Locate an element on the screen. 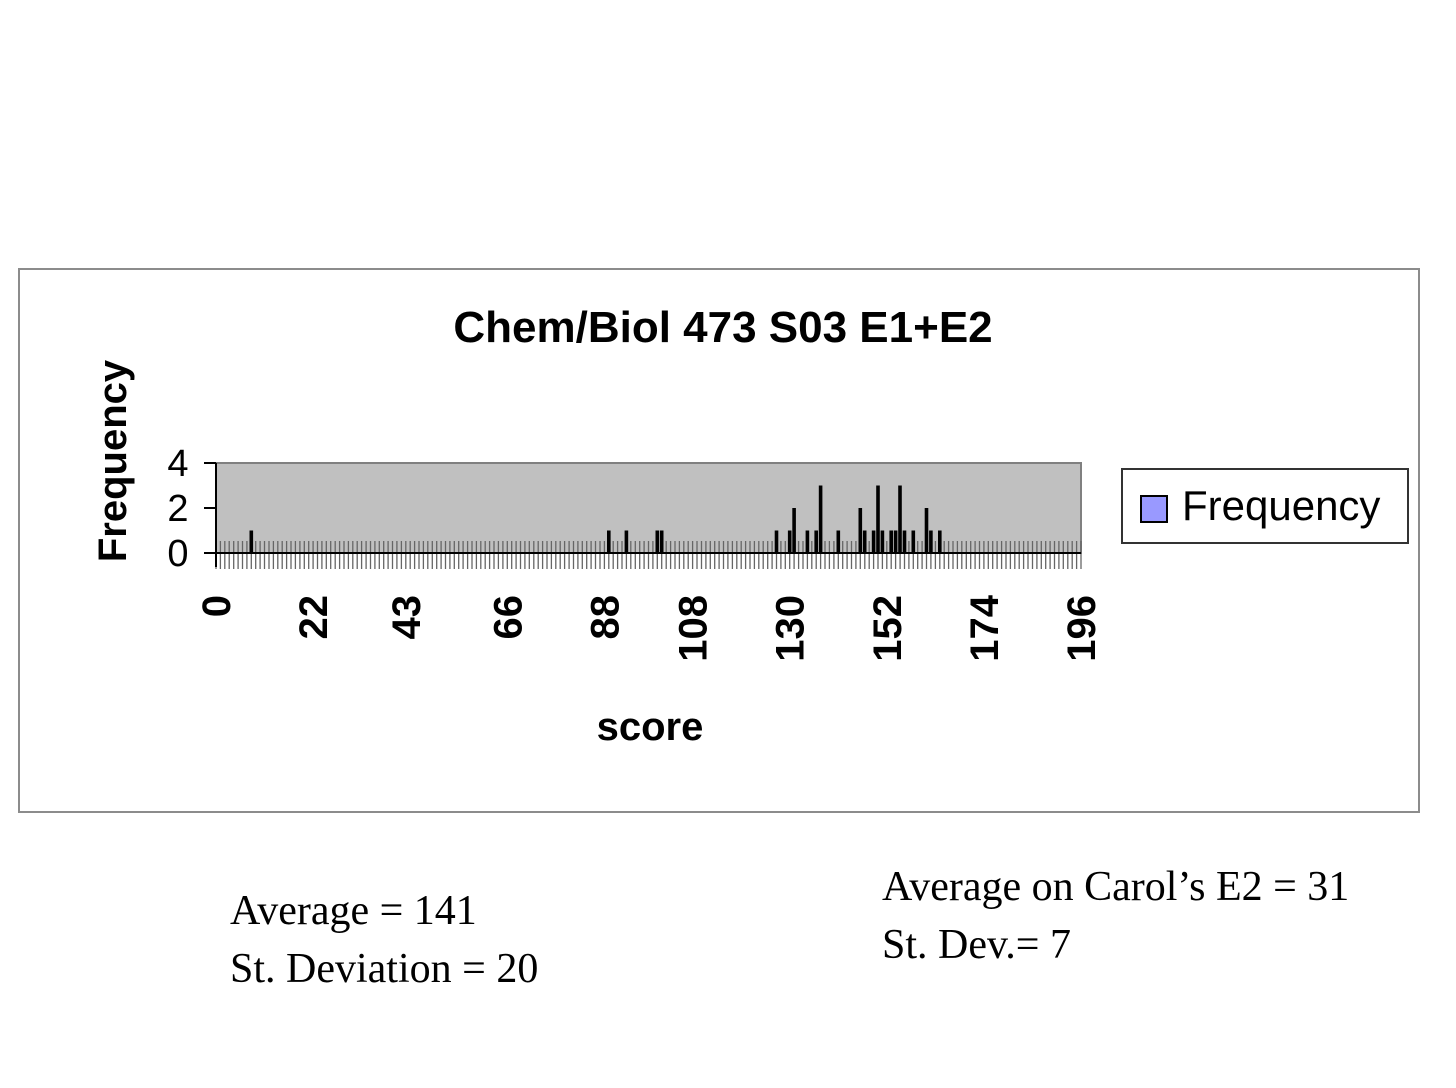  chart-title: Chem/Biol 473 S03 E1+E2 is located at coordinates (722, 327).